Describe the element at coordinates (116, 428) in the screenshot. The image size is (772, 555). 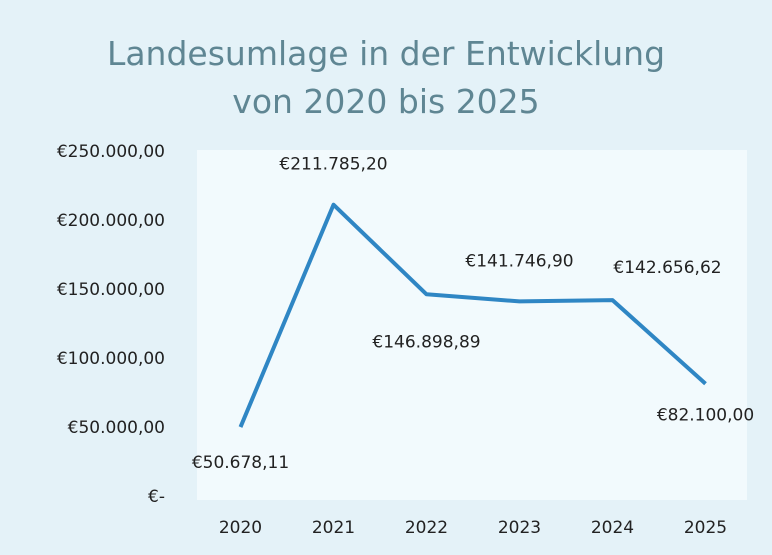
I see `y-tick-label: €50.000,00` at that location.